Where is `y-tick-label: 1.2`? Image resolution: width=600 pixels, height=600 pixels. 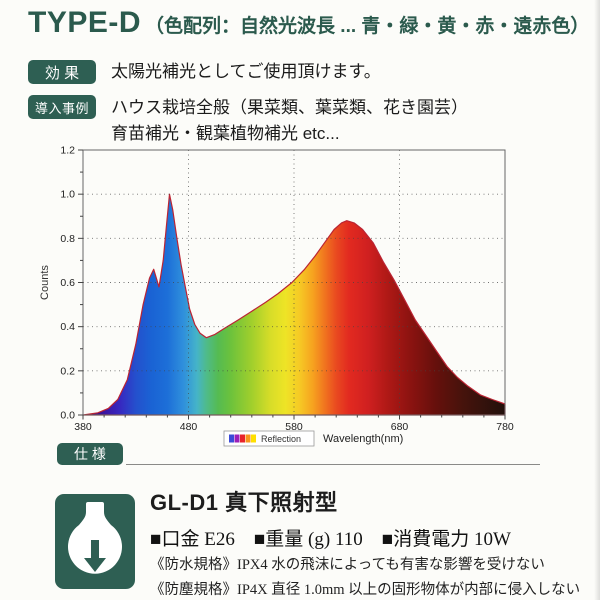 y-tick-label: 1.2 is located at coordinates (67, 151).